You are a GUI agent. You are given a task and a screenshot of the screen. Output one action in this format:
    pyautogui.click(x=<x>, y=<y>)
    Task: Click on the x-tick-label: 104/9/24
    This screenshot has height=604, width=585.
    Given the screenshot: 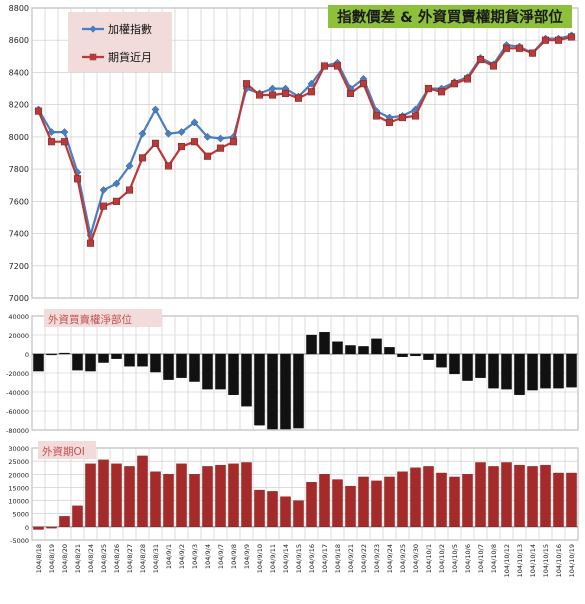 What is the action you would take?
    pyautogui.click(x=390, y=558)
    